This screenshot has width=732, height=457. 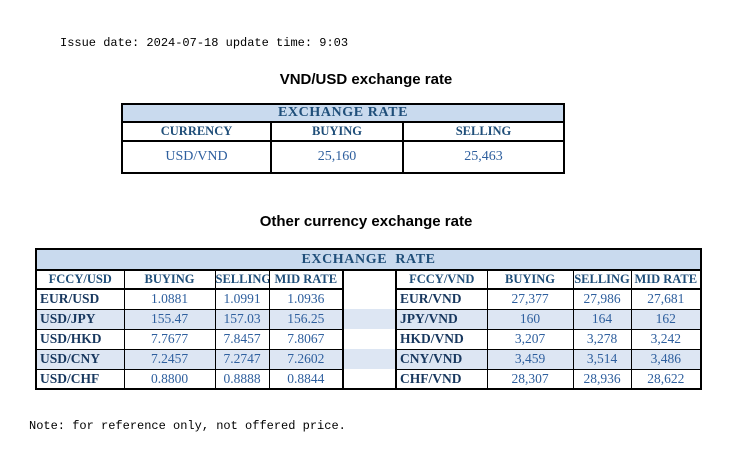 I want to click on pair-cell: CHF/VND, so click(x=441, y=379).